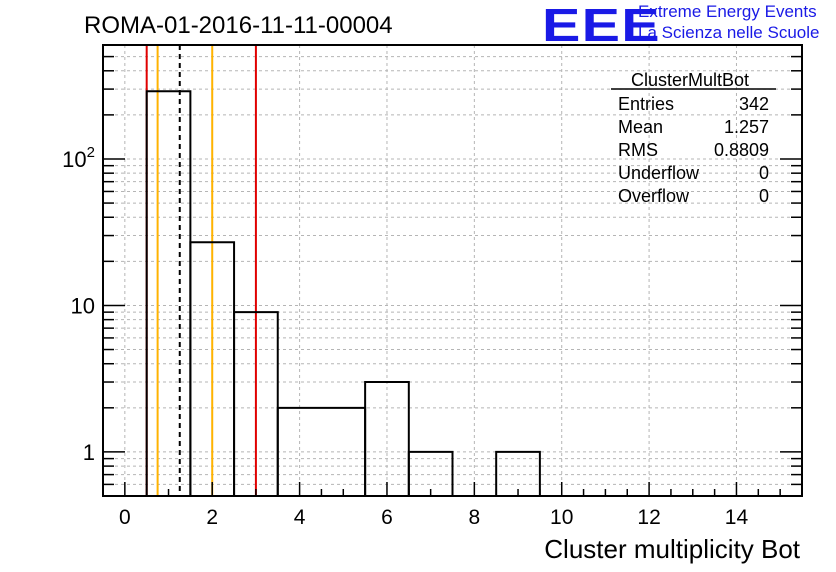  I want to click on stats-value: 0.8809, so click(741, 150).